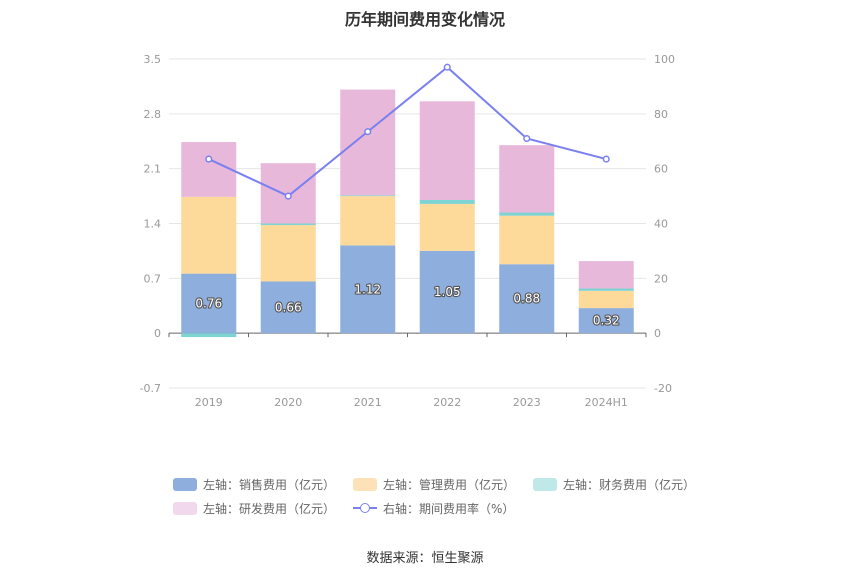  What do you see at coordinates (657, 333) in the screenshot?
I see `right-tick-label: 0` at bounding box center [657, 333].